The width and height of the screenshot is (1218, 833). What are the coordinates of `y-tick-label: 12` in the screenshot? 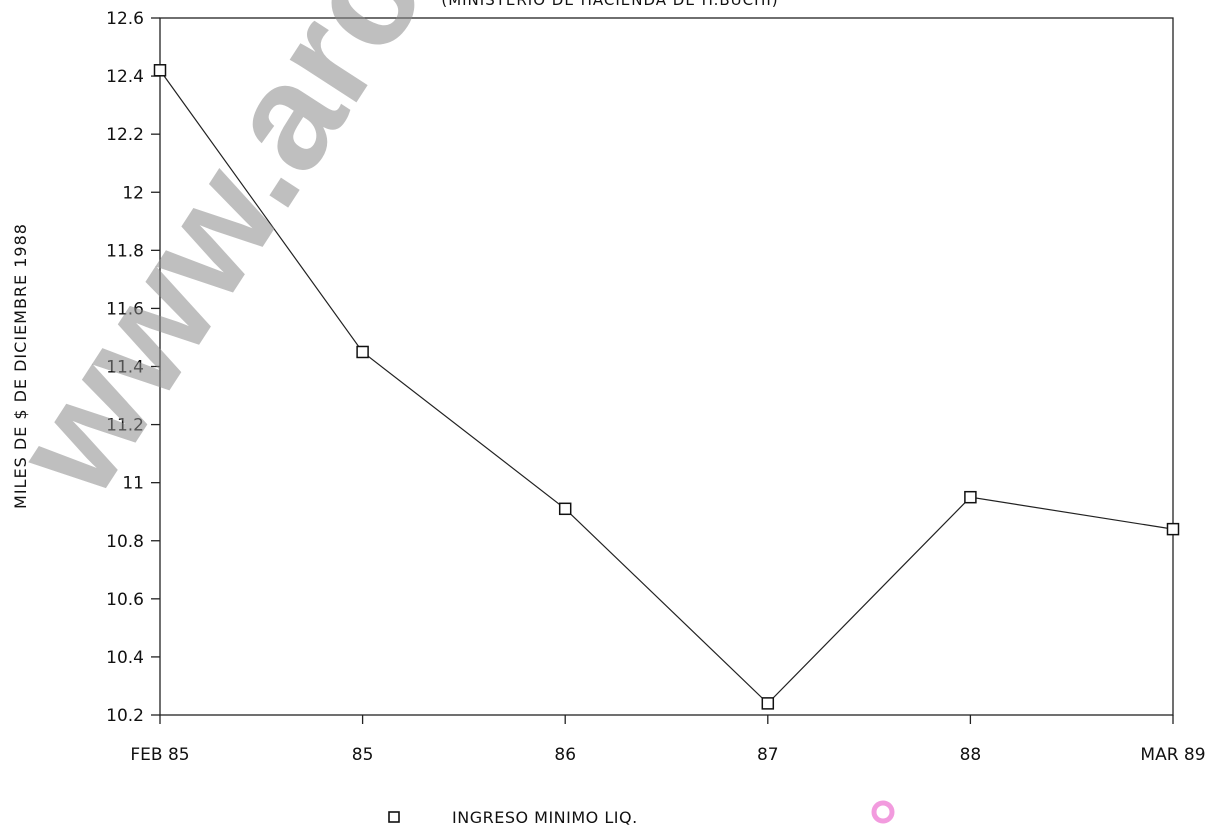 It's located at (133, 193).